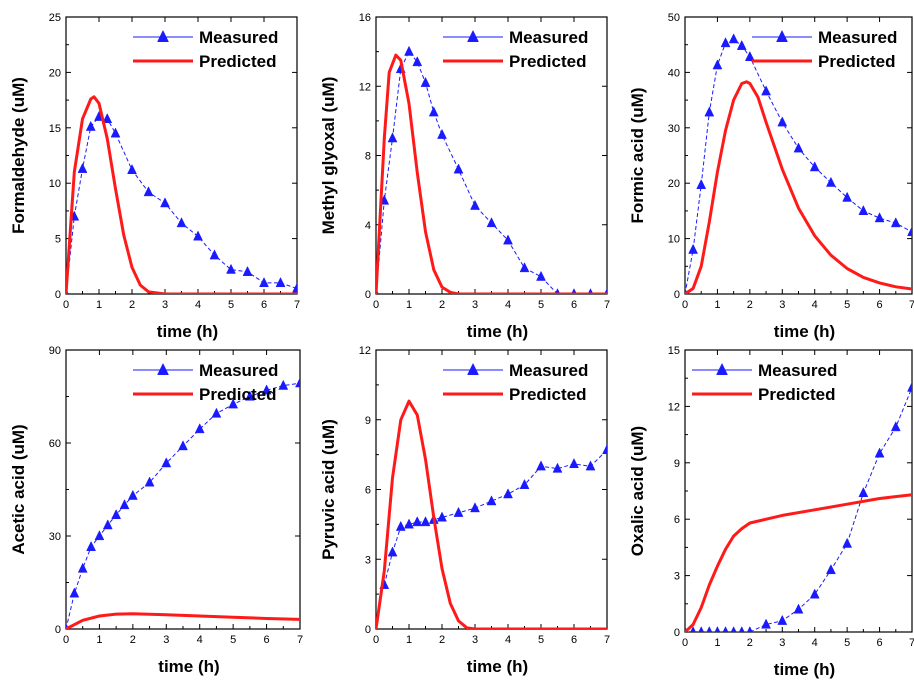 This screenshot has width=914, height=681. What do you see at coordinates (677, 520) in the screenshot?
I see `y-tick-label: 6` at bounding box center [677, 520].